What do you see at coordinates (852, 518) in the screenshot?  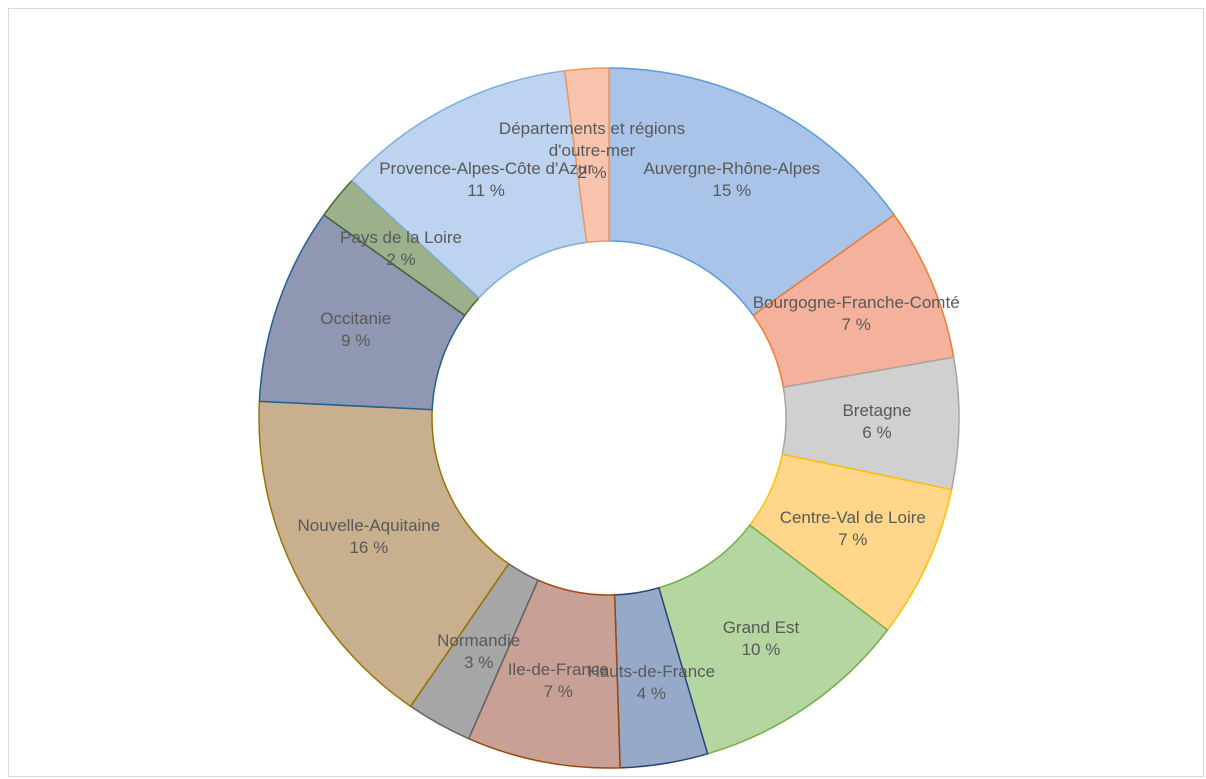 I see `category-label: Centre-Val de Loire` at bounding box center [852, 518].